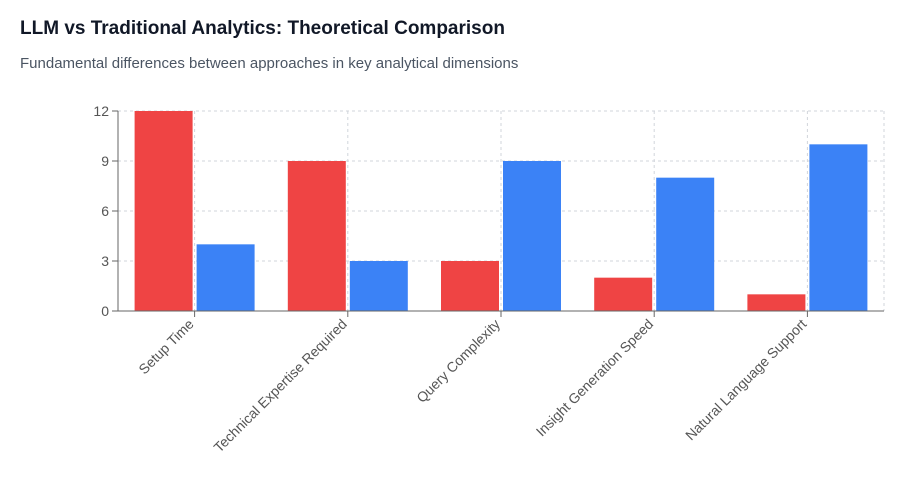 This screenshot has width=919, height=485. Describe the element at coordinates (105, 261) in the screenshot. I see `y-tick-label: 3` at that location.